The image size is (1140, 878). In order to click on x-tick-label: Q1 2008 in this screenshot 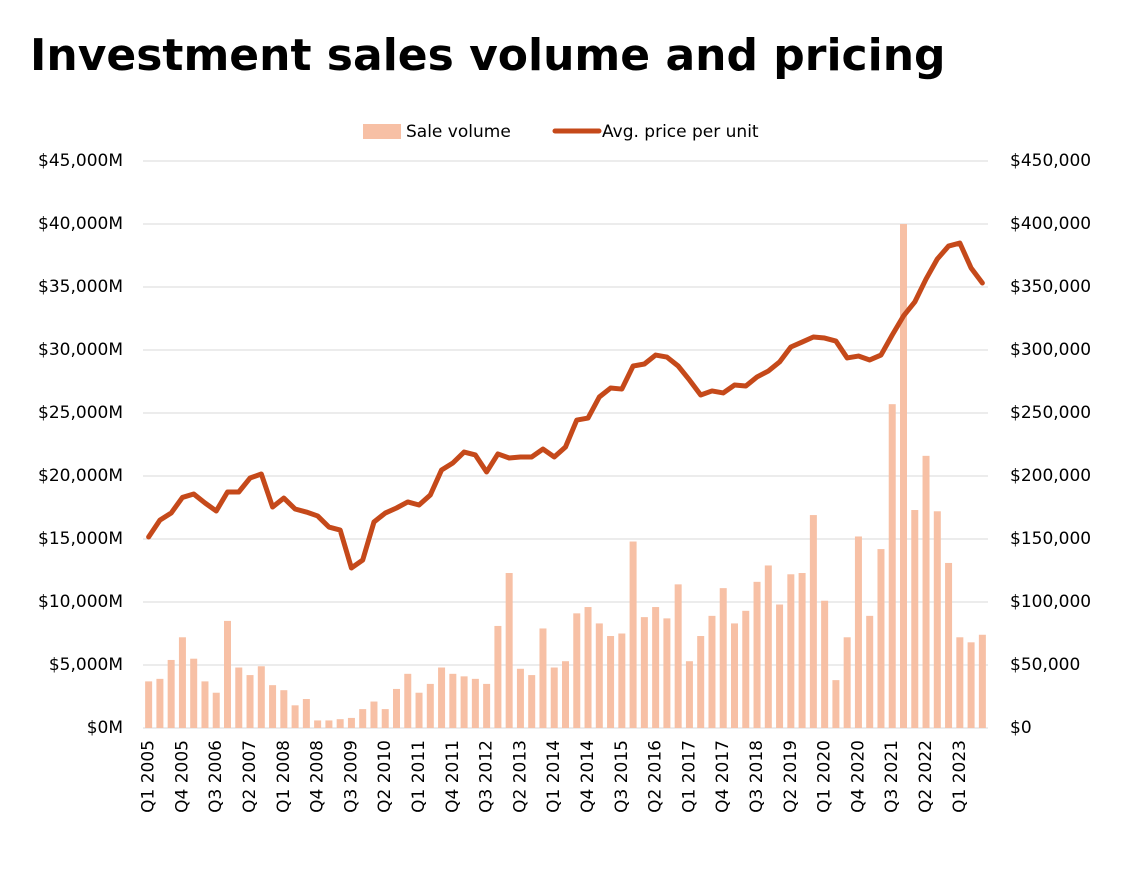, I will do `click(284, 776)`.